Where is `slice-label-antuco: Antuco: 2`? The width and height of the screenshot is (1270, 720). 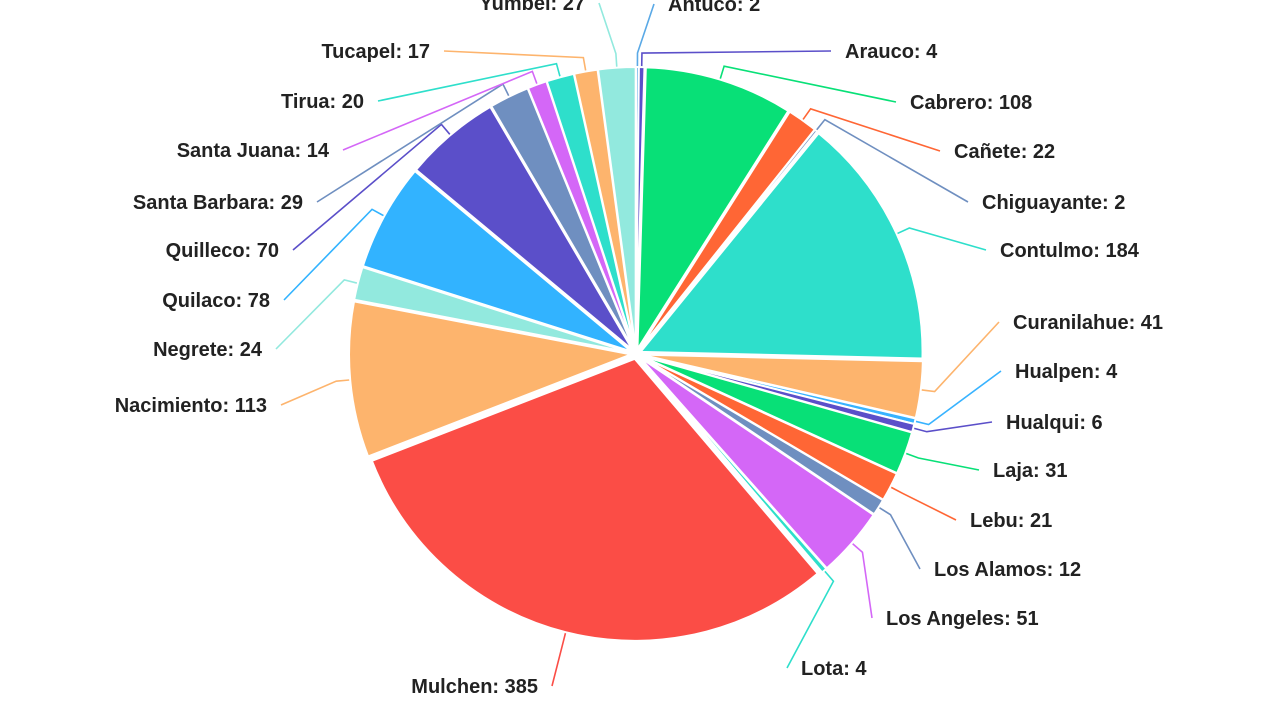
slice-label-antuco: Antuco: 2 is located at coordinates (714, 8).